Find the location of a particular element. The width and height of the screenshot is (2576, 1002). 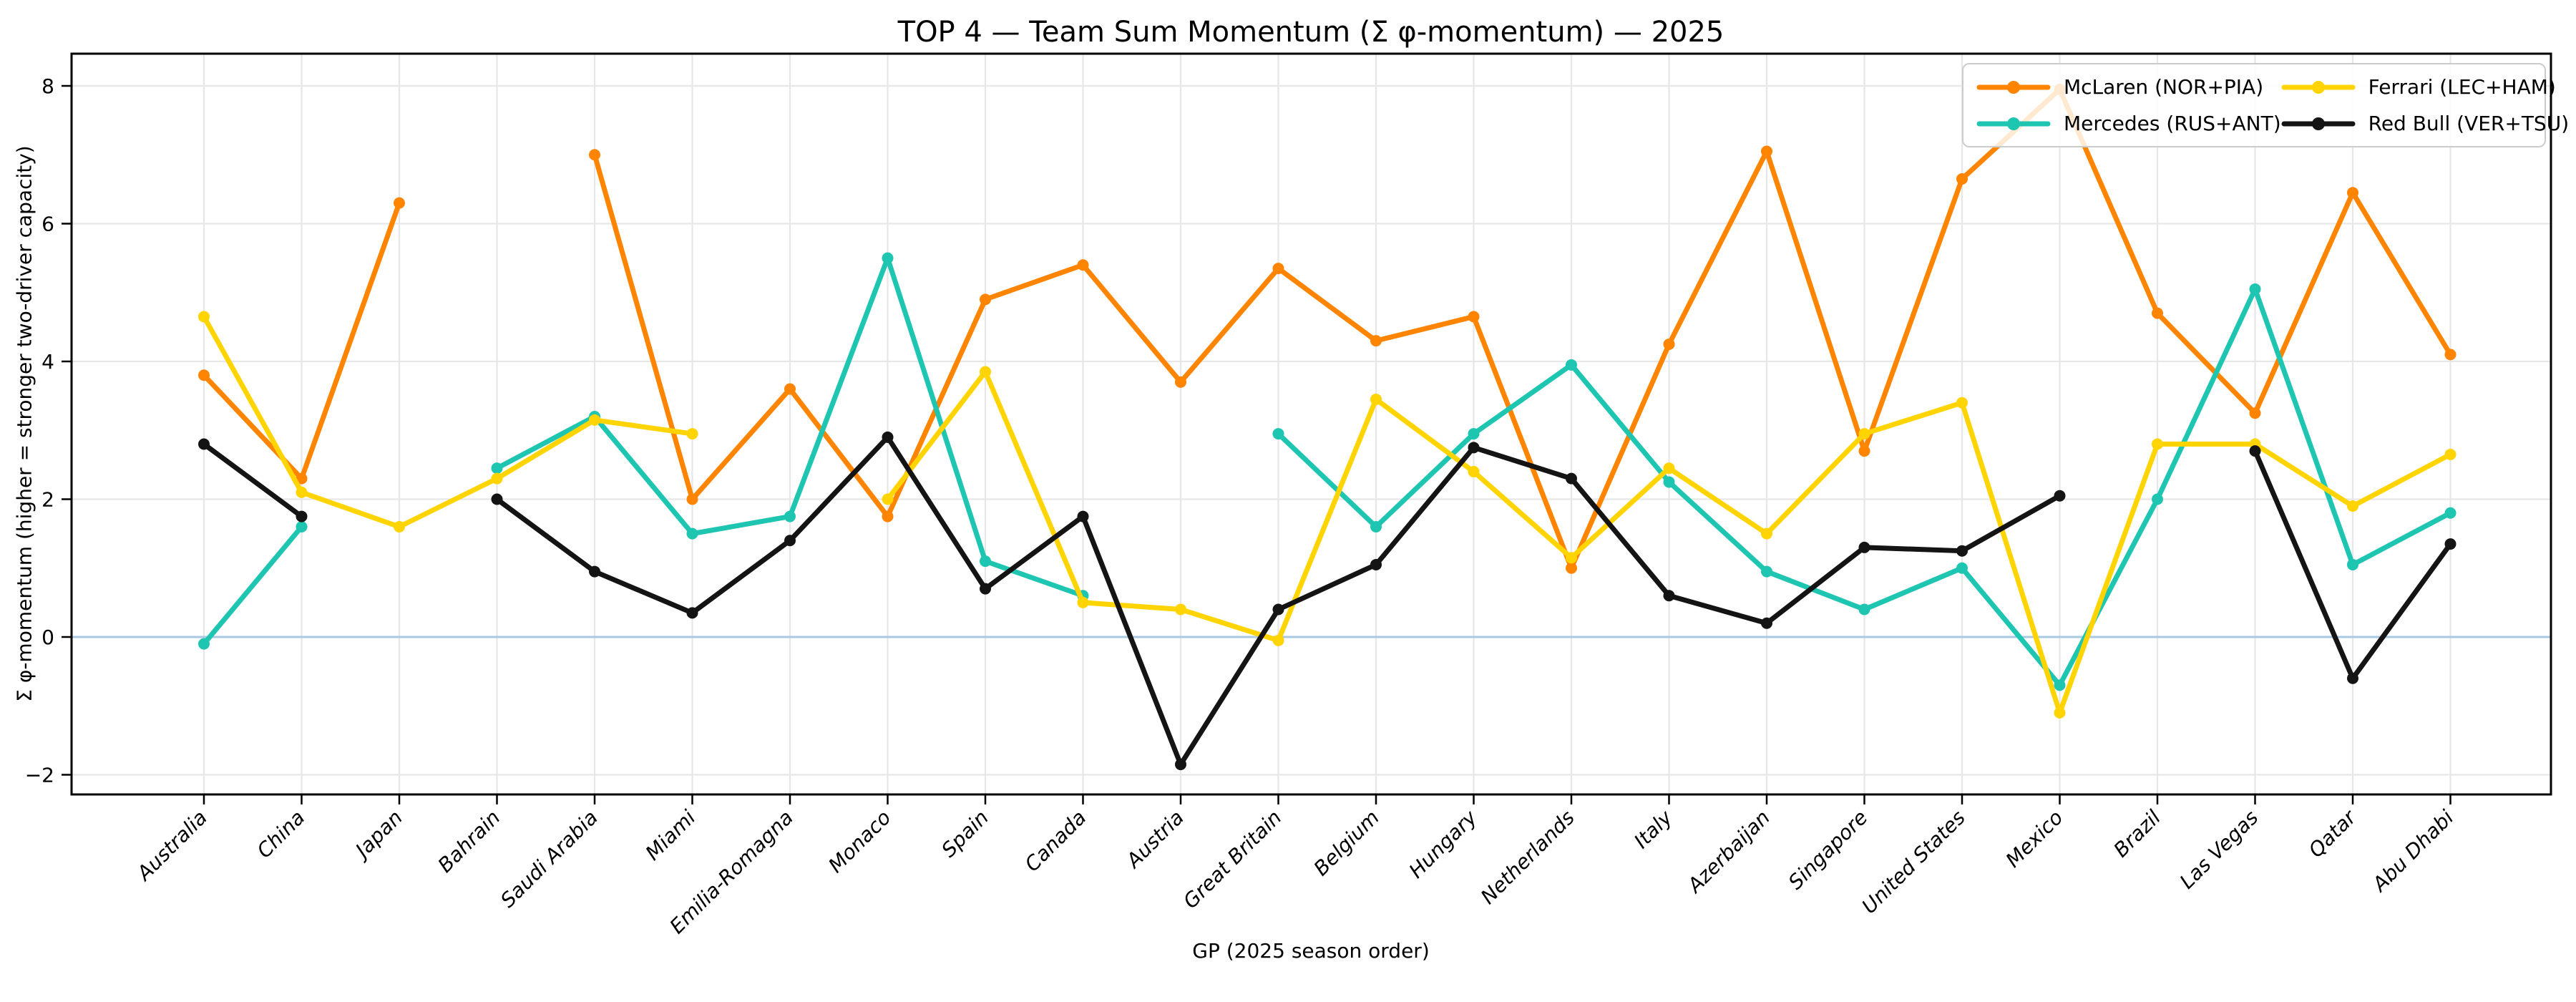

legend-item-ferrari: Ferrari (LEC+HAM) is located at coordinates (2425, 87).